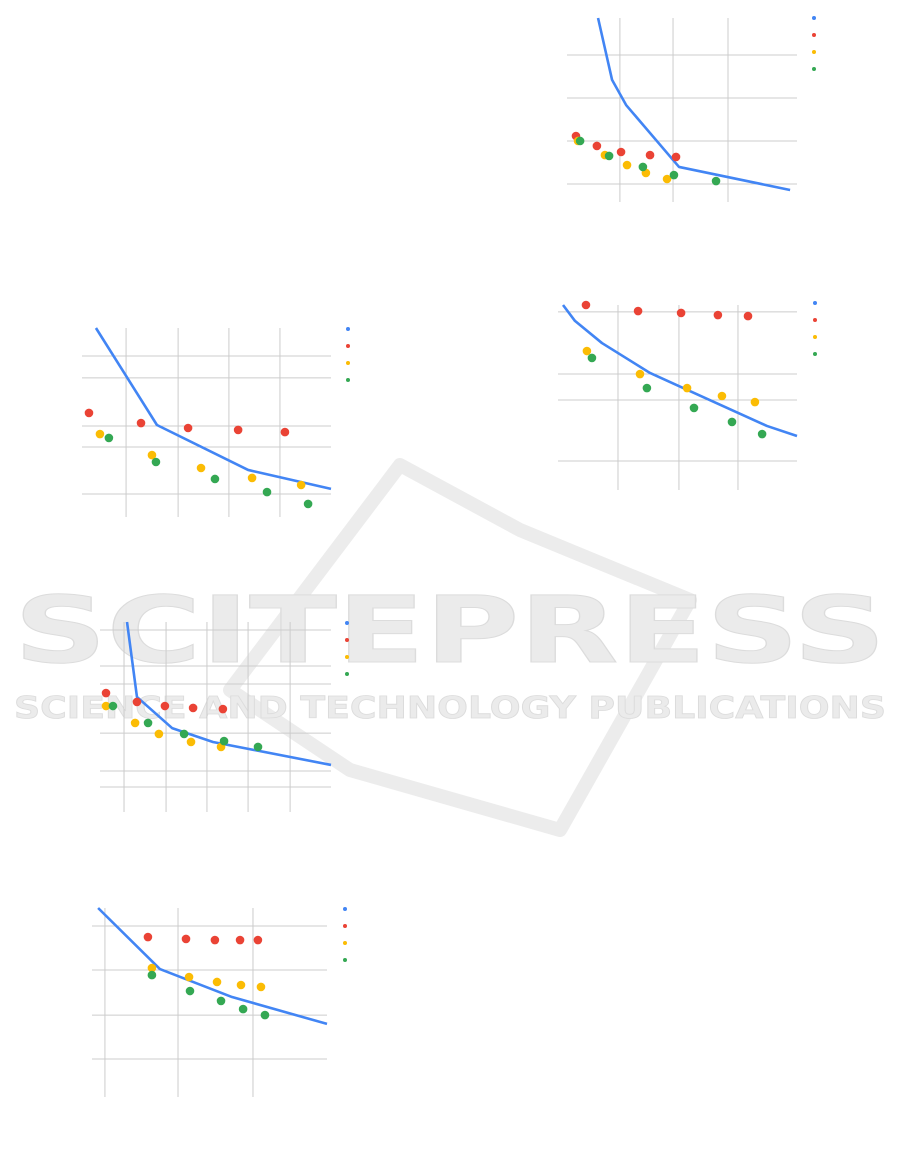 This screenshot has width=901, height=1153. Describe the element at coordinates (450, 708) in the screenshot. I see `watermark-subtitle: SCIENCE AND TECHNOLOGY PUBLICATIONS` at that location.